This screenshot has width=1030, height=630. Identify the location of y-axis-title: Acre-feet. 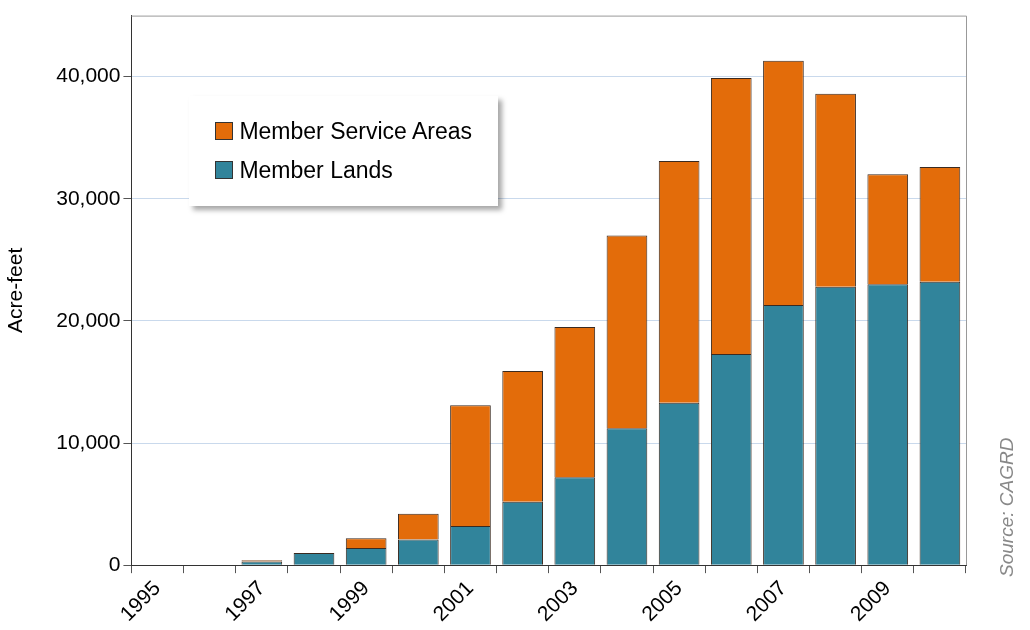
(15, 290).